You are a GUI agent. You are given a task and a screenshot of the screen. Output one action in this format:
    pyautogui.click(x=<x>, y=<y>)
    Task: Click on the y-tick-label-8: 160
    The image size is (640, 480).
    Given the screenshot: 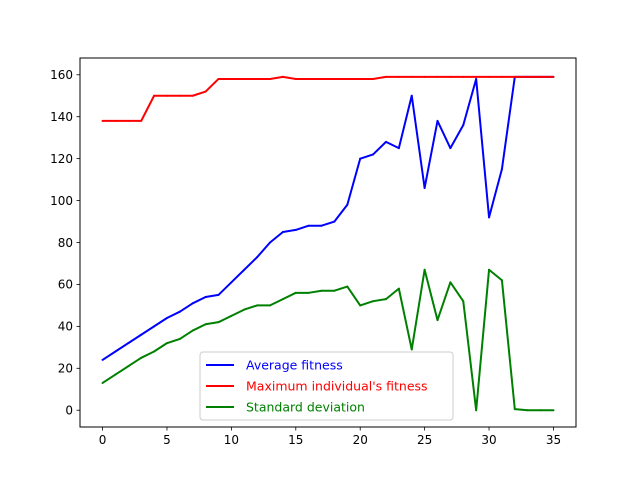 What is the action you would take?
    pyautogui.click(x=61, y=75)
    